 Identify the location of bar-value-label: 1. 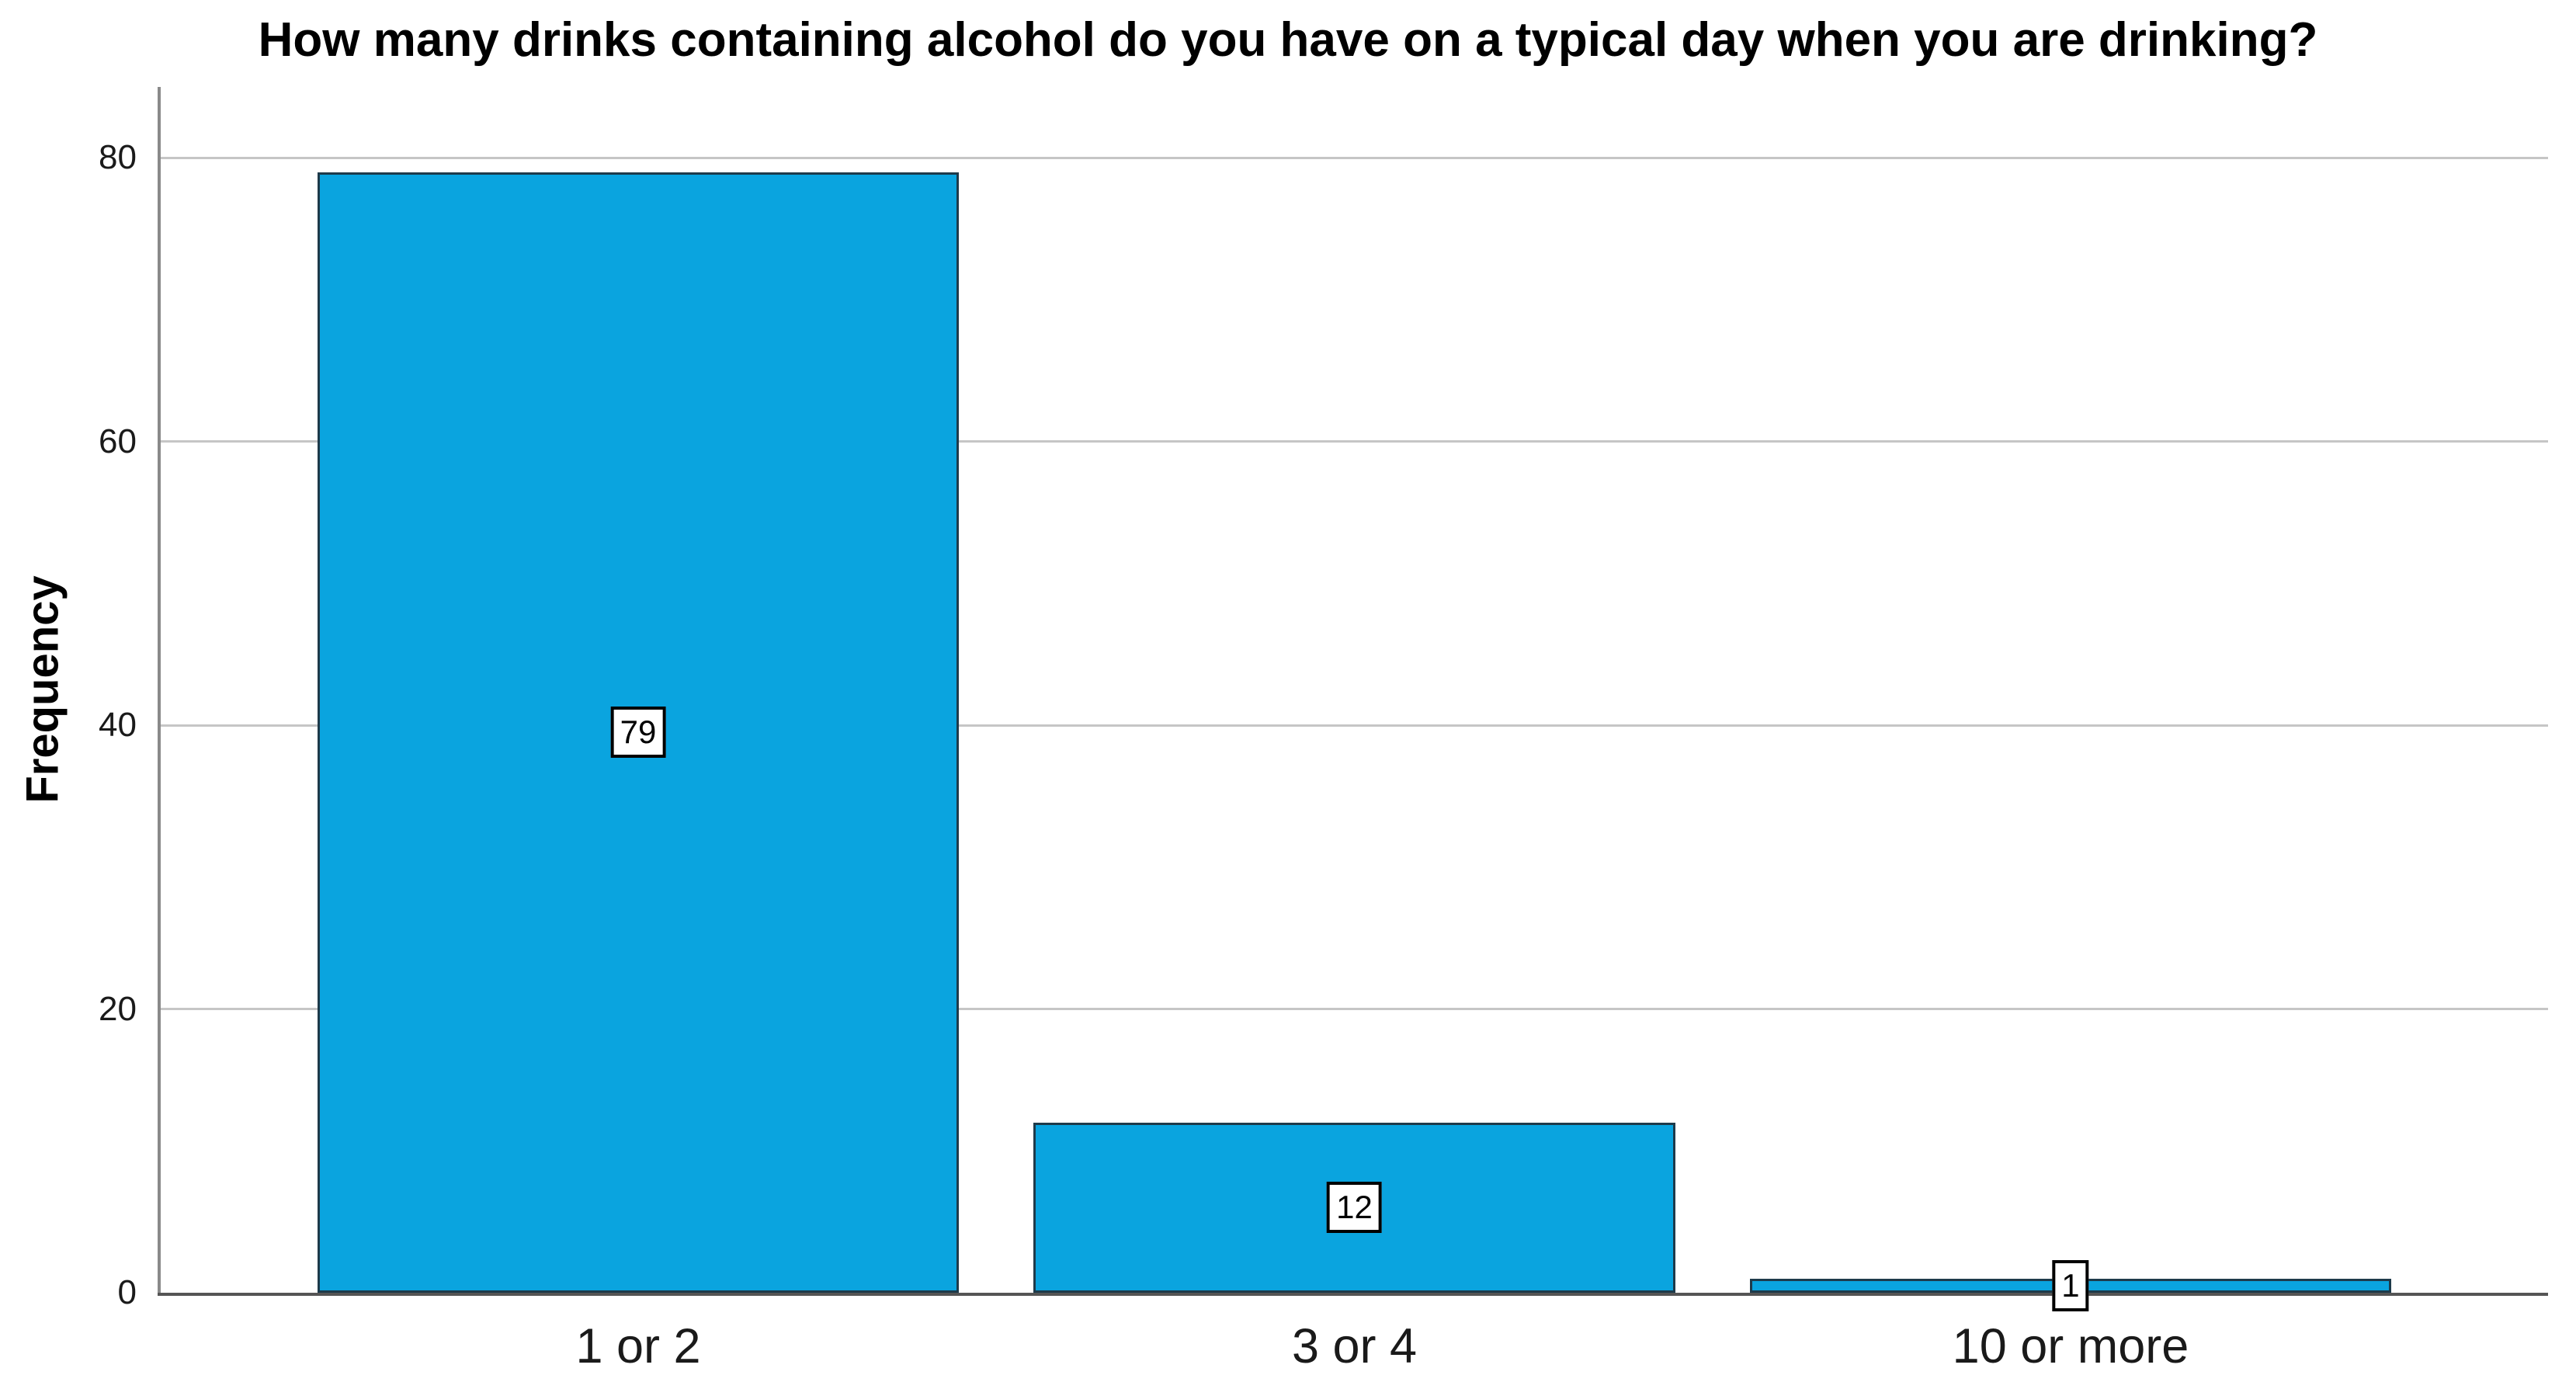
(2070, 1285).